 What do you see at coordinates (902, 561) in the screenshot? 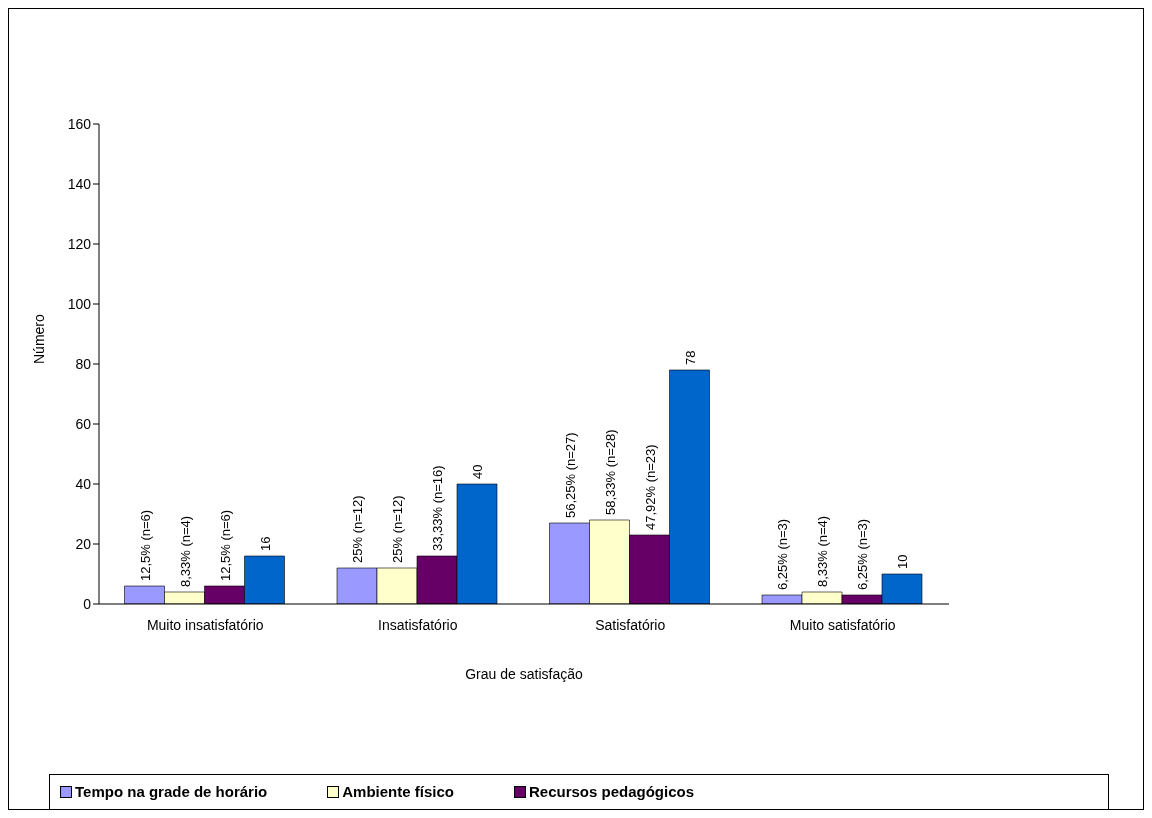
I see `data-label: 10` at bounding box center [902, 561].